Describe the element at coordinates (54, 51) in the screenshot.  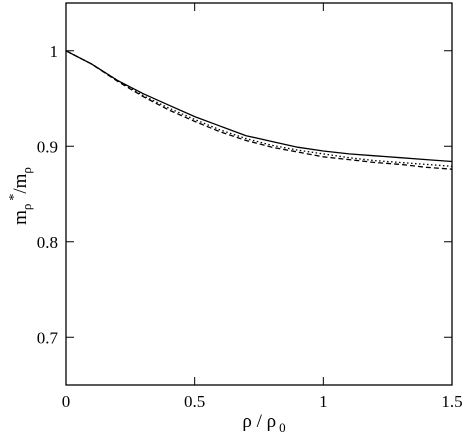
I see `y-tick-label: 1` at that location.